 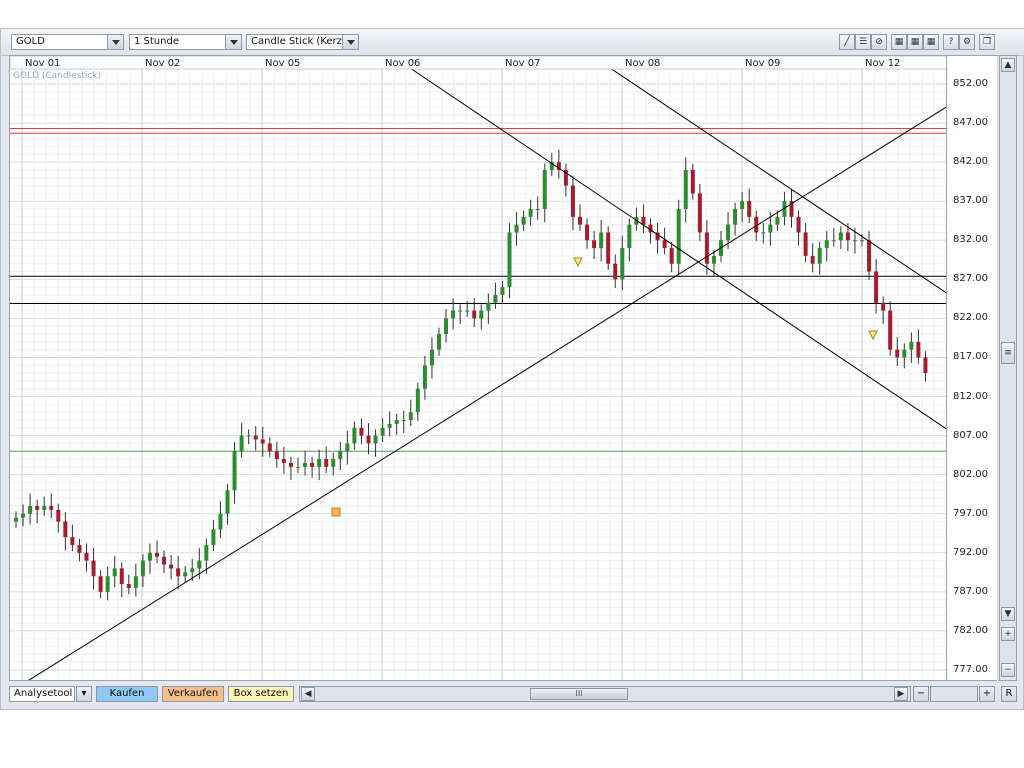 What do you see at coordinates (42, 63) in the screenshot?
I see `x-tick-label: Nov 01` at bounding box center [42, 63].